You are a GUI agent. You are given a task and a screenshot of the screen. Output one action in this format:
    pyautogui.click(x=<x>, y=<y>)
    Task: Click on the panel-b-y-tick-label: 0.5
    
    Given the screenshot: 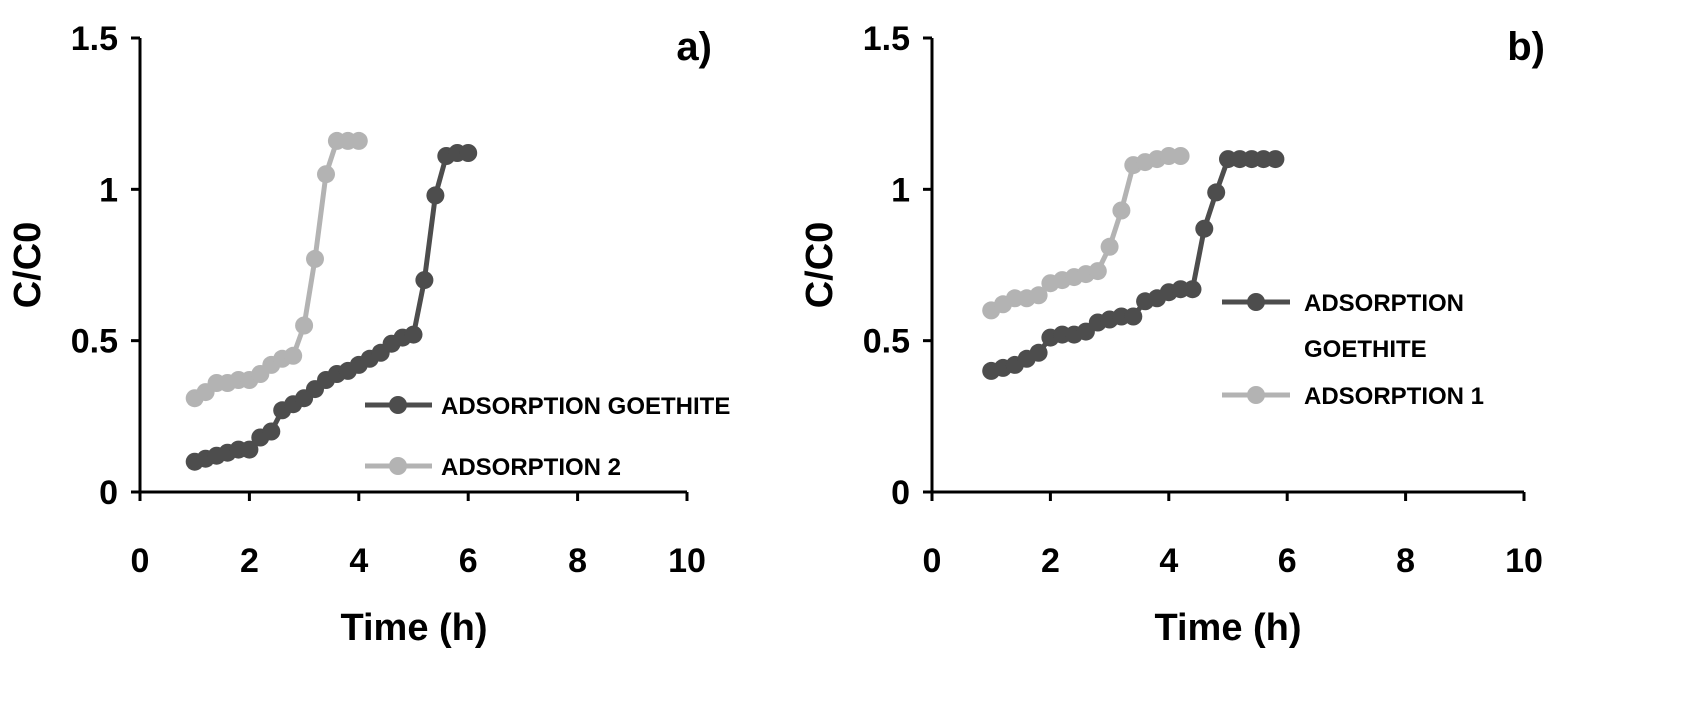 What is the action you would take?
    pyautogui.click(x=886, y=342)
    